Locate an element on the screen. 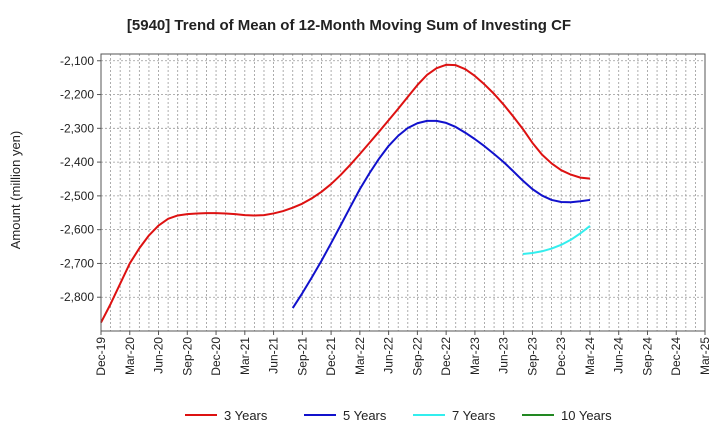 This screenshot has width=720, height=440. x-tick-label: Dec-24 is located at coordinates (676, 356).